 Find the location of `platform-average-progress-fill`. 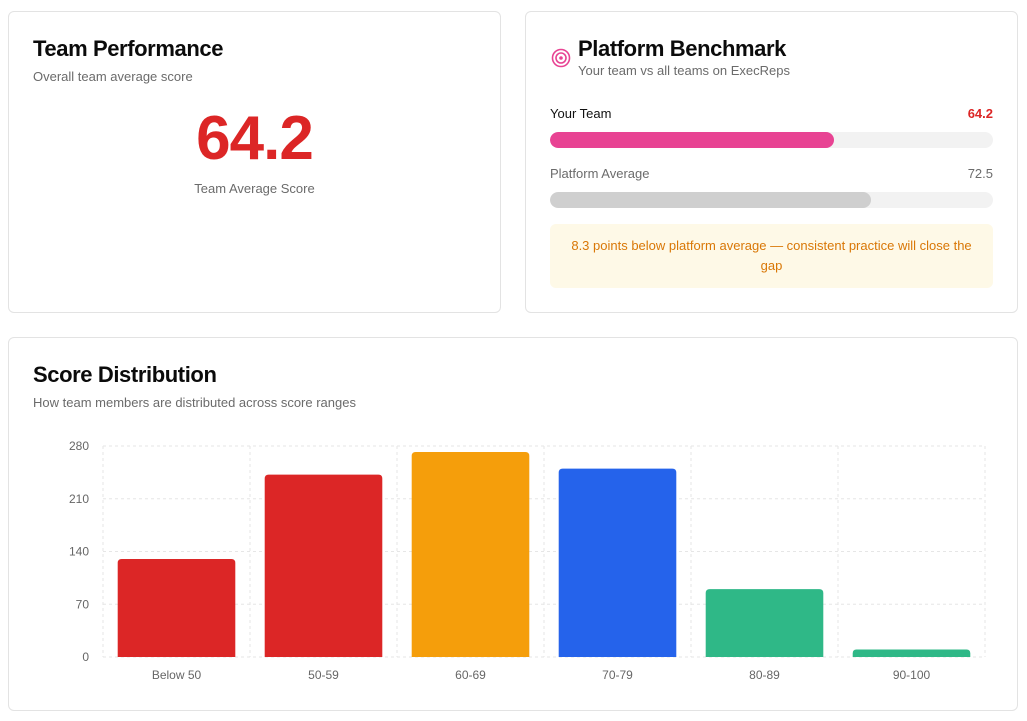

platform-average-progress-fill is located at coordinates (711, 200).